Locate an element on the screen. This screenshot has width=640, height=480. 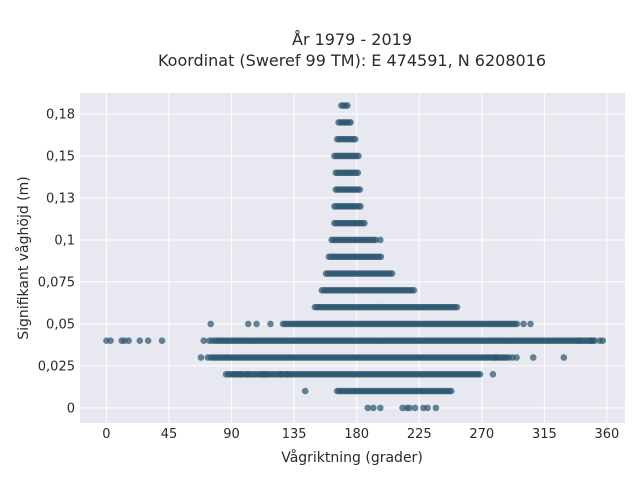
x-tick-label: 180 is located at coordinates (356, 434).